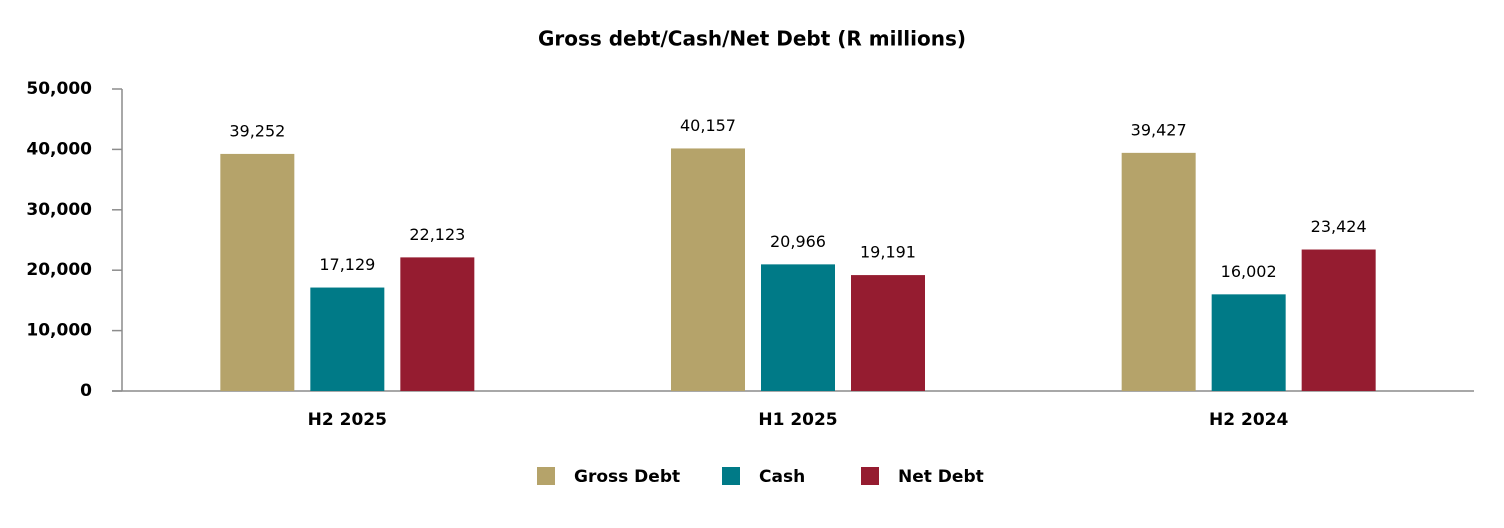 Image resolution: width=1504 pixels, height=528 pixels. I want to click on y-tick-label: 30,000, so click(59, 210).